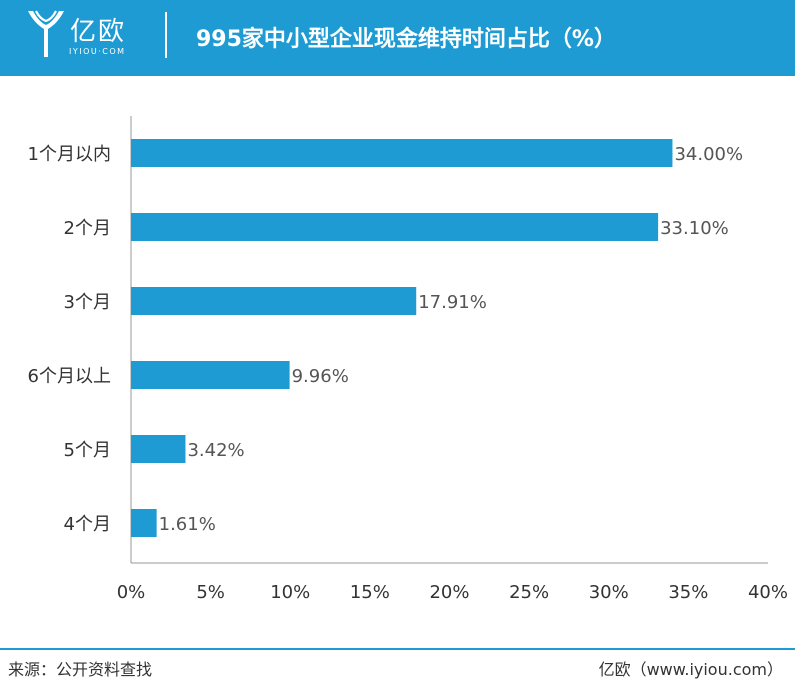  I want to click on category-label: 5个月, so click(87, 450).